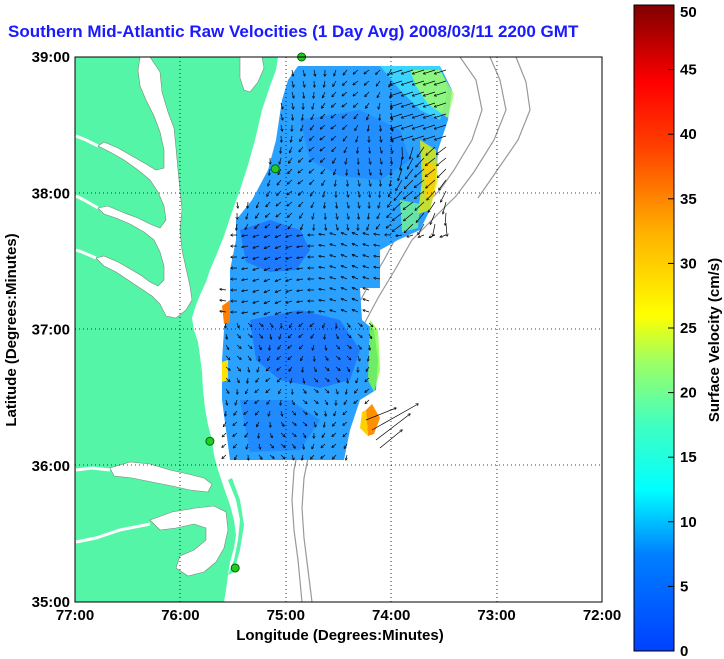 The height and width of the screenshot is (659, 724). I want to click on y-tick-label: 37:00, so click(51, 330).